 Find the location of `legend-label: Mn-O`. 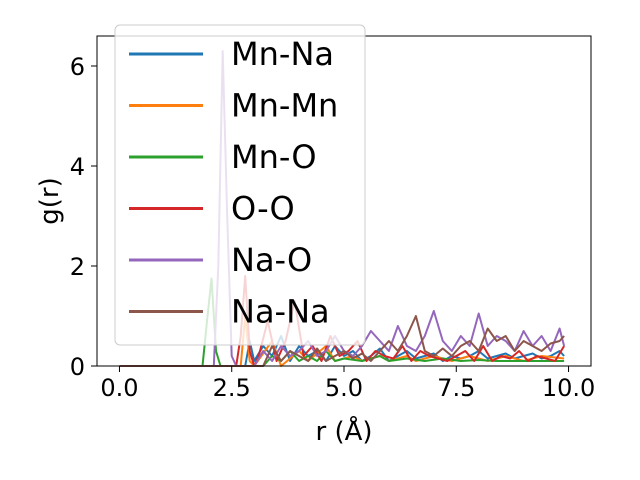

legend-label: Mn-O is located at coordinates (274, 157).